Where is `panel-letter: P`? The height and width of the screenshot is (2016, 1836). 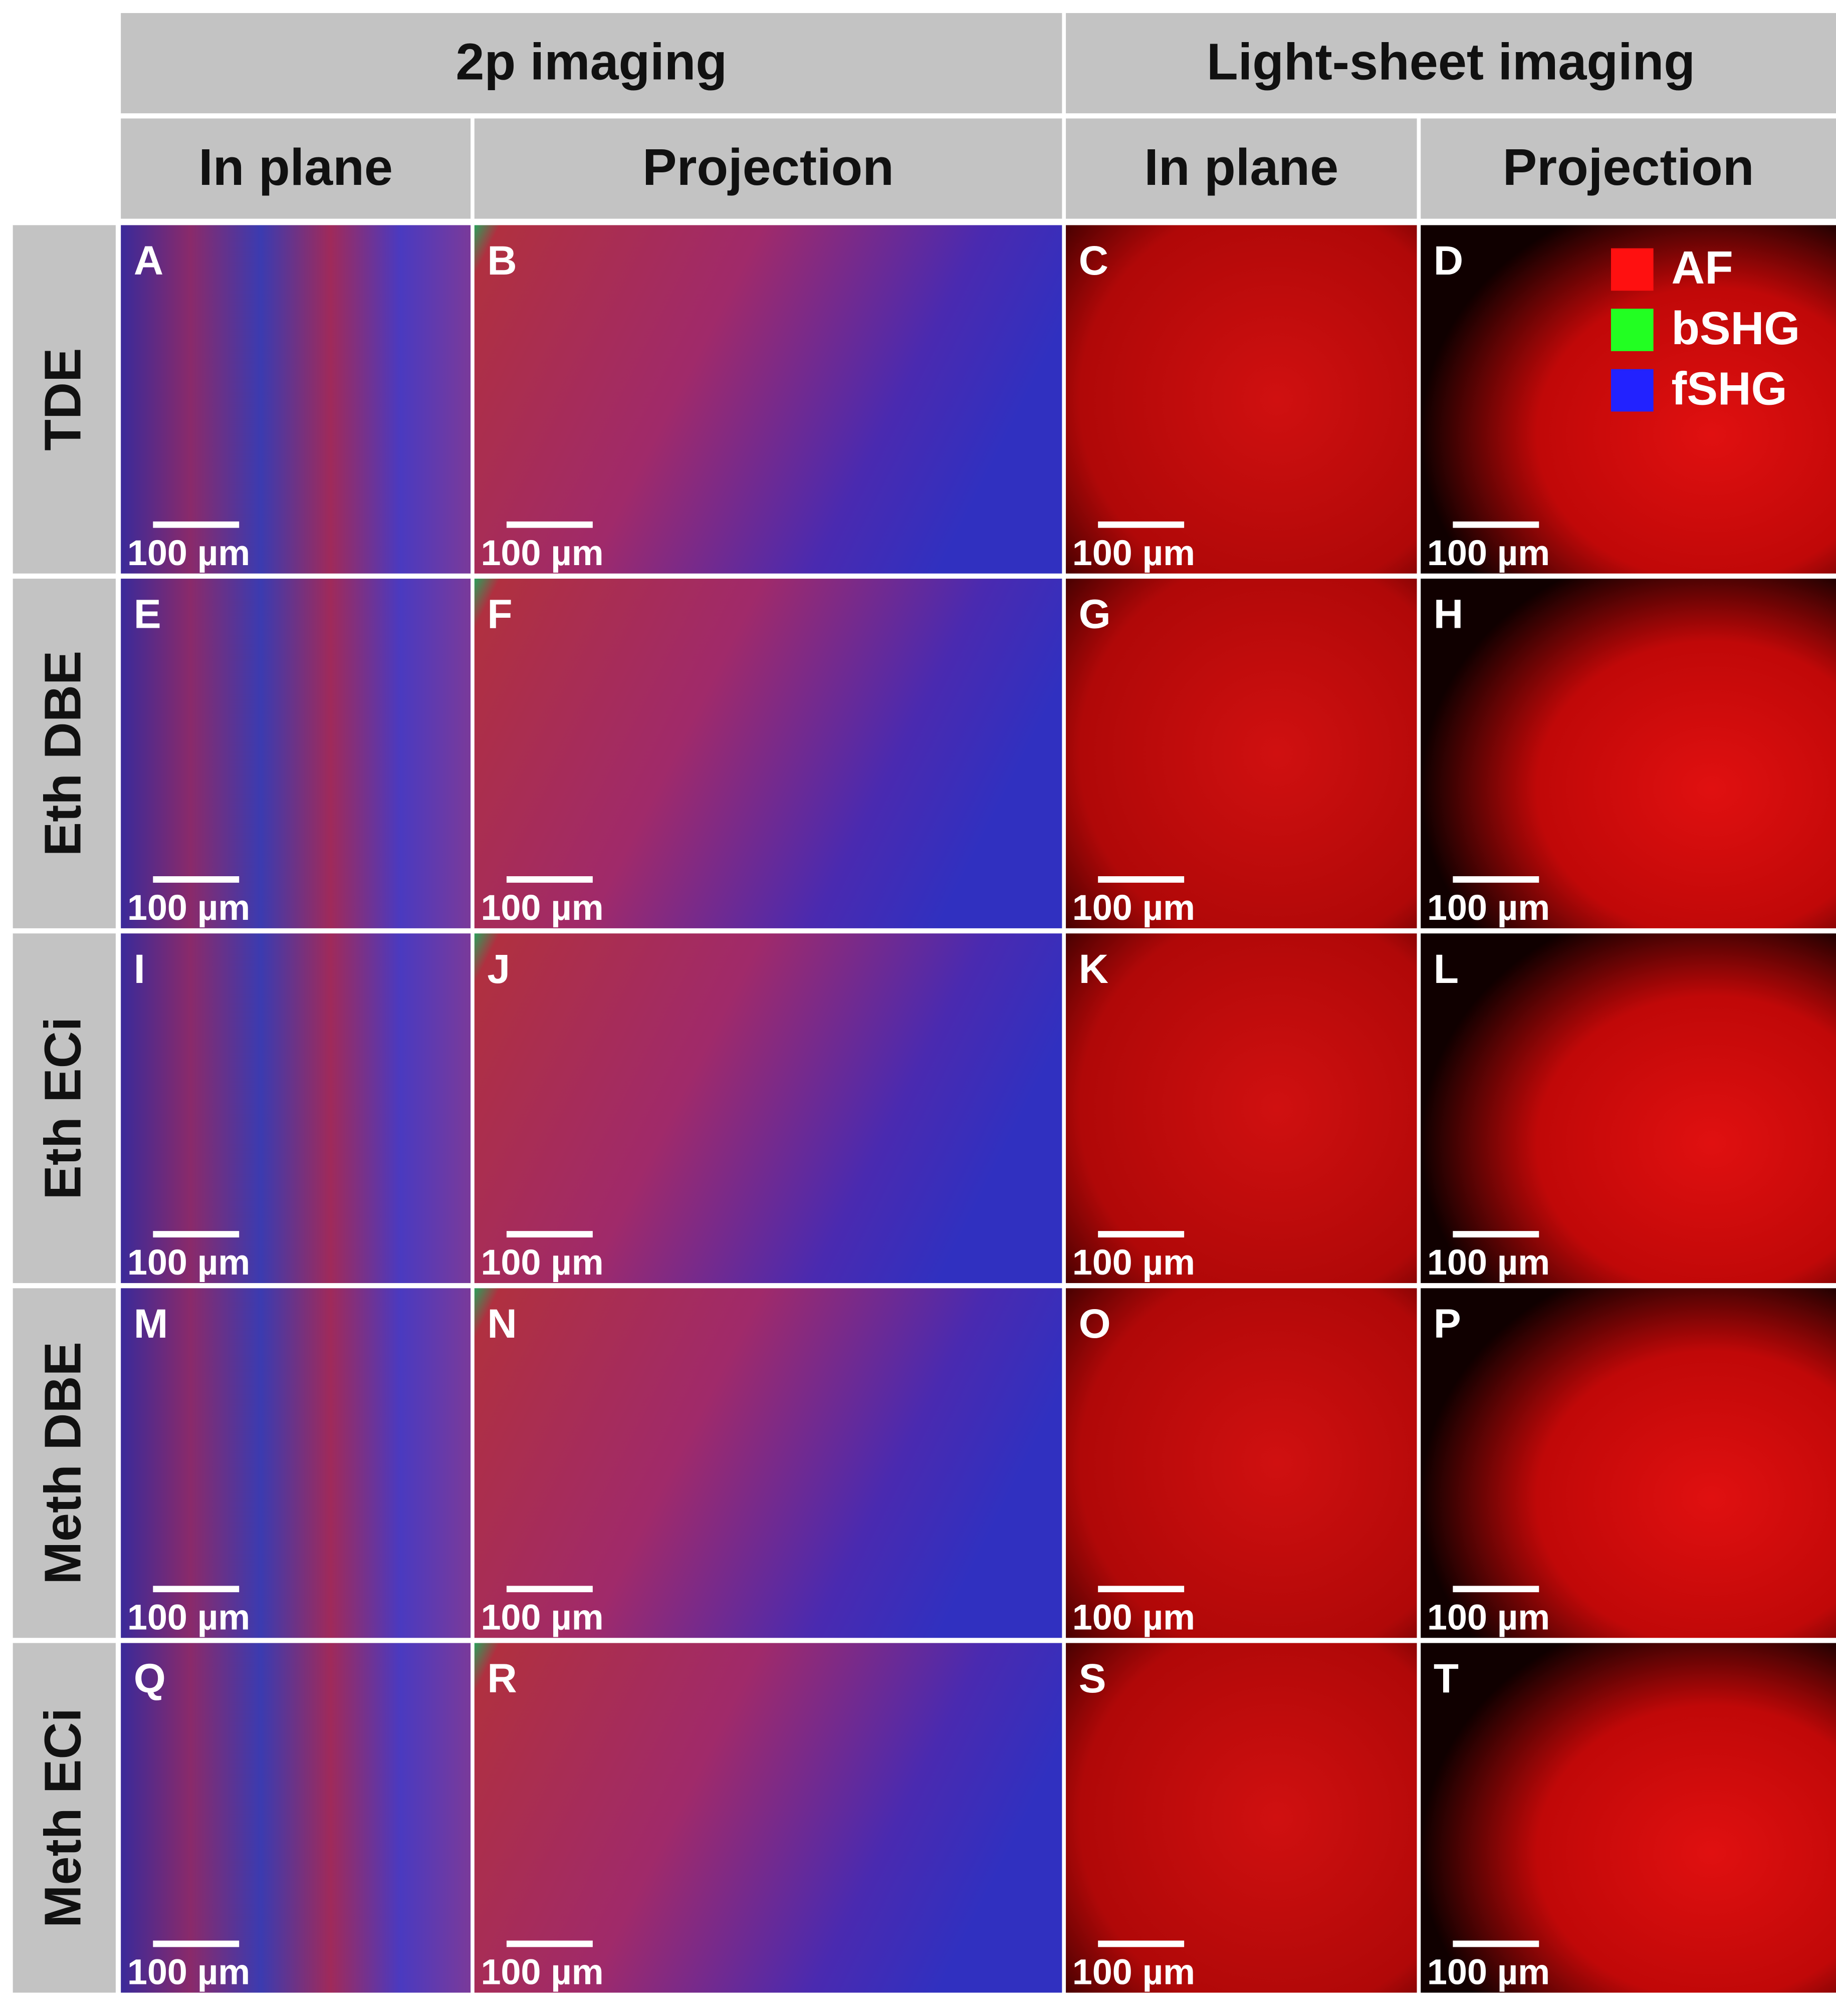 panel-letter: P is located at coordinates (1447, 1324).